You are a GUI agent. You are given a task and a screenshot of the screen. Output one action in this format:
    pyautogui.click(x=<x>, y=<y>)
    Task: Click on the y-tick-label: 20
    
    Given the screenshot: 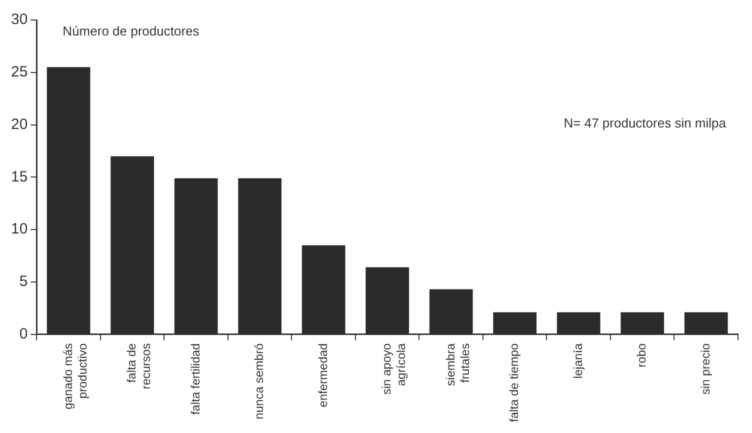 What is the action you would take?
    pyautogui.click(x=19, y=124)
    